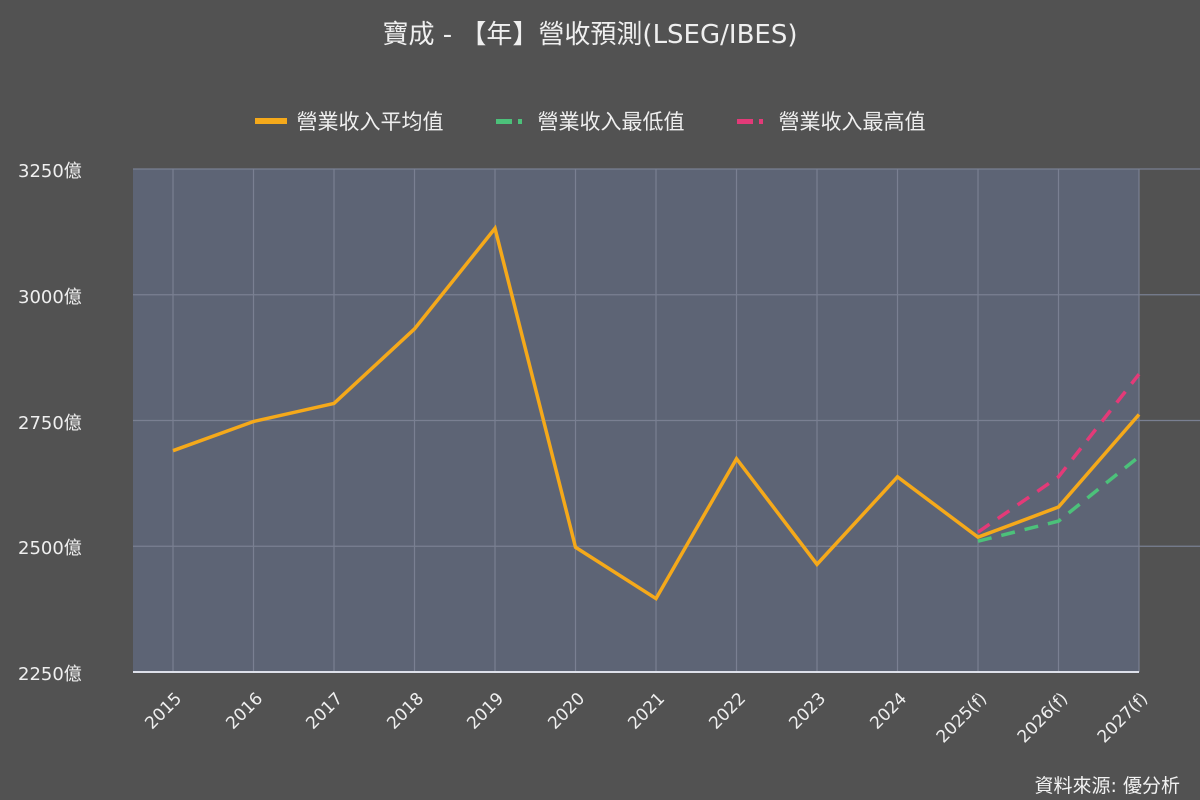 Image resolution: width=1200 pixels, height=800 pixels. What do you see at coordinates (611, 122) in the screenshot?
I see `legend-label-minimum: 營業收入最低值` at bounding box center [611, 122].